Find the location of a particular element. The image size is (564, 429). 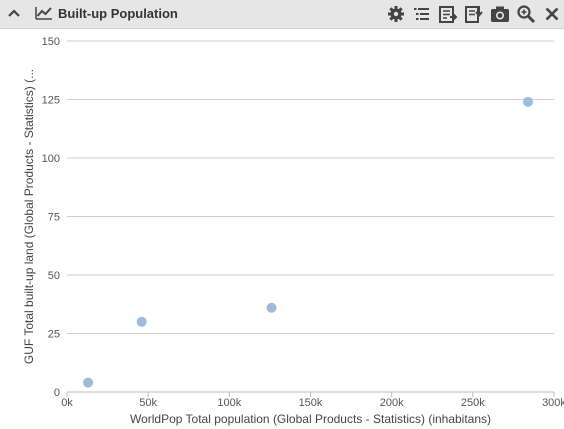

panel-title: Built-up Population is located at coordinates (118, 13).